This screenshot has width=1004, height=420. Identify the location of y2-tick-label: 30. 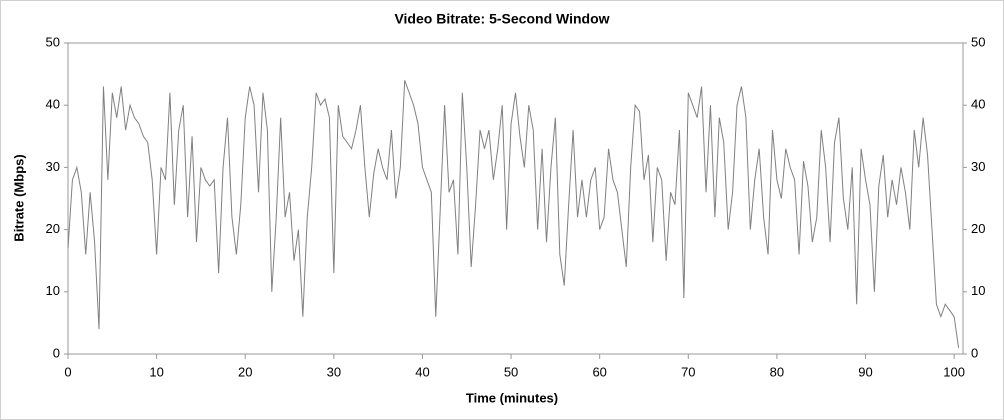
(978, 166).